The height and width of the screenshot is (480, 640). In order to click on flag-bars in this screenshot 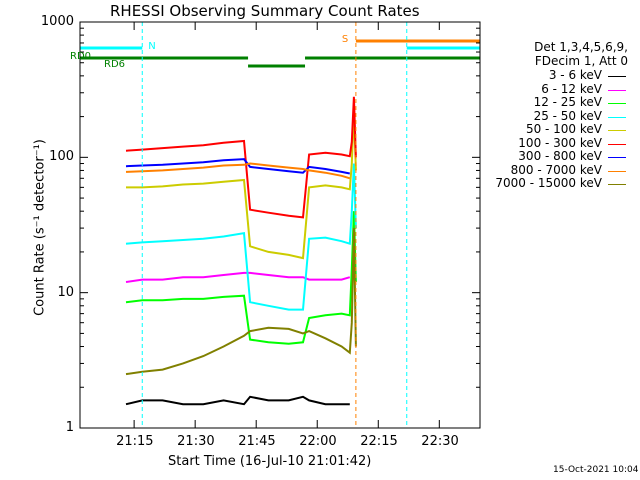, I will do `click(280, 53)`.